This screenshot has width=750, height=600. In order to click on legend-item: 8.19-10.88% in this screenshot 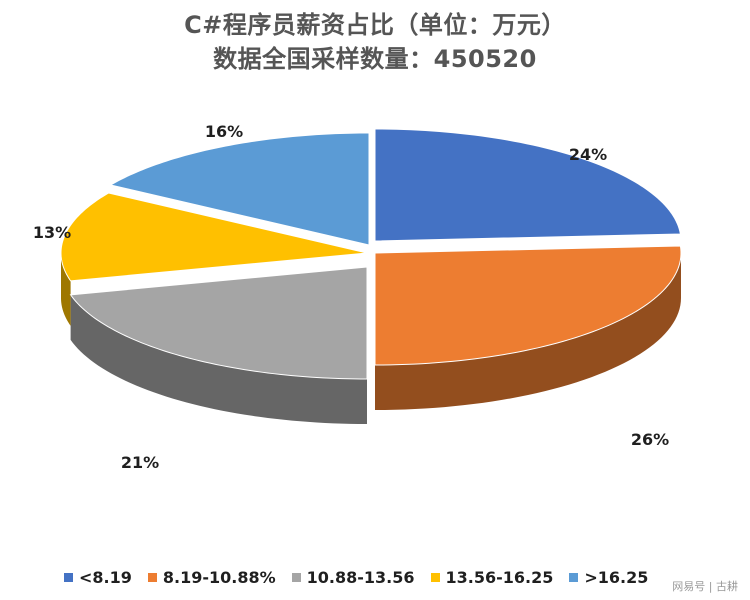, I will do `click(211, 577)`.